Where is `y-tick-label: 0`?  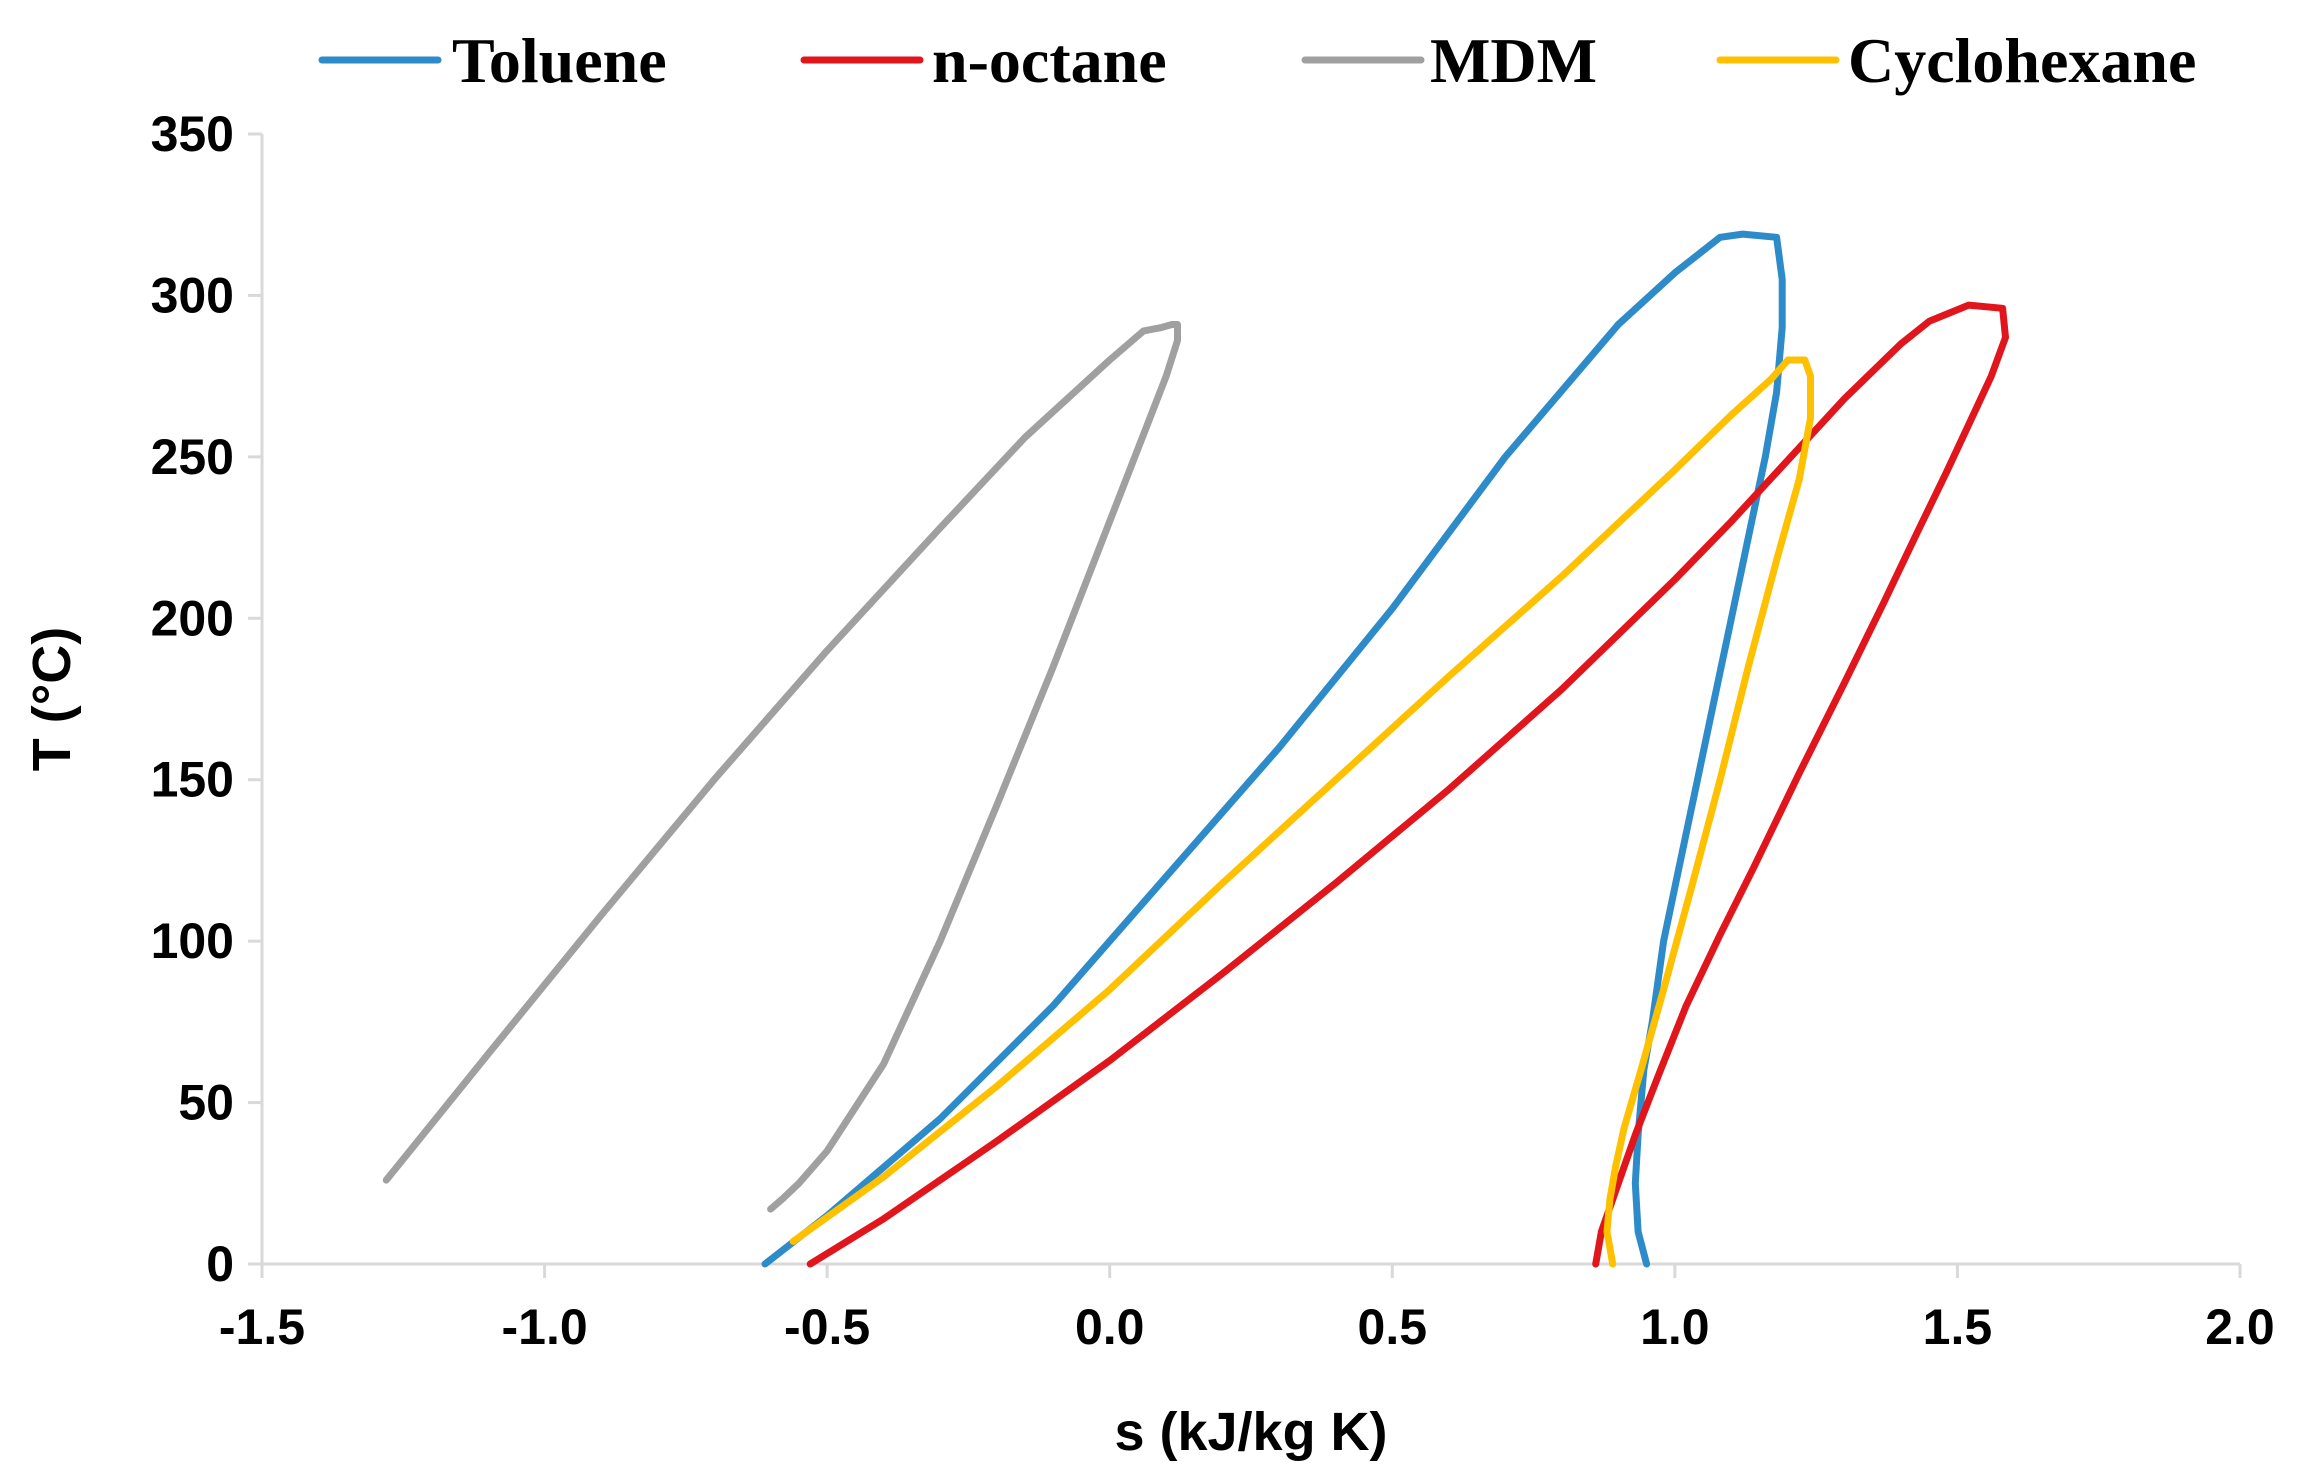 y-tick-label: 0 is located at coordinates (220, 1264).